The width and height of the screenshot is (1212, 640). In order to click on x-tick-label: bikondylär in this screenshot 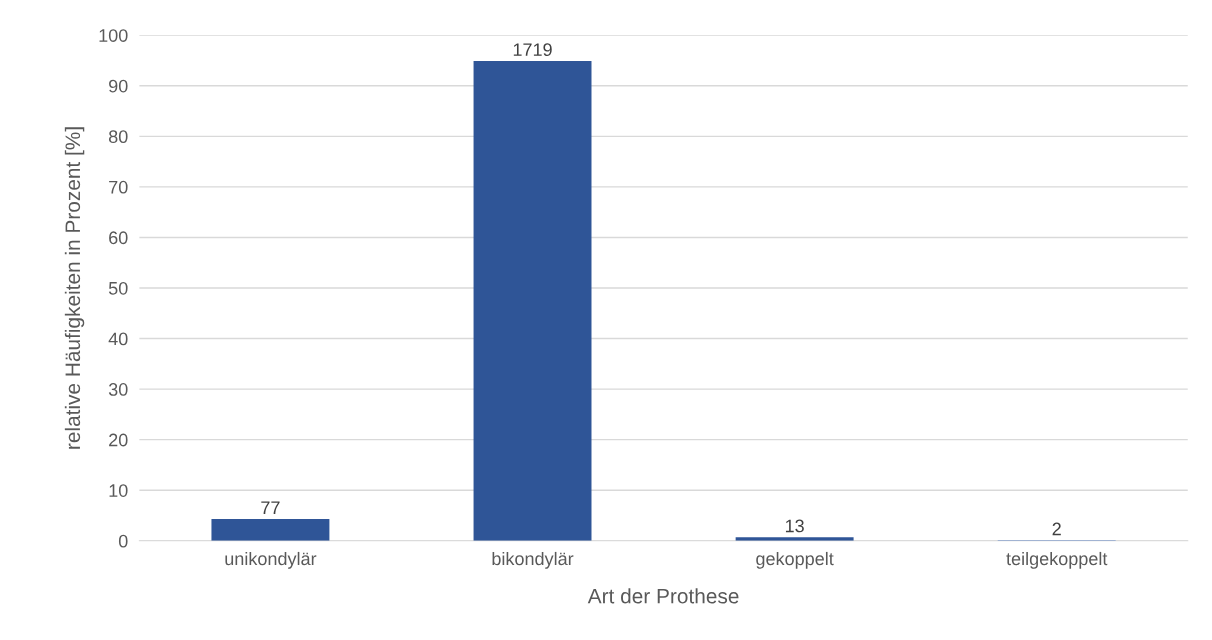, I will do `click(533, 560)`.